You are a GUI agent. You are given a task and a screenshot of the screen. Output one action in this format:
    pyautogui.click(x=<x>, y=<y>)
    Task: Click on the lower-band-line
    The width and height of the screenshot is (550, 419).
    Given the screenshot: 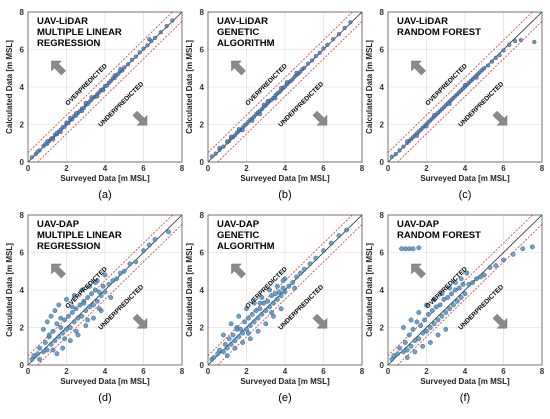 What is the action you would take?
    pyautogui.click(x=470, y=92)
    